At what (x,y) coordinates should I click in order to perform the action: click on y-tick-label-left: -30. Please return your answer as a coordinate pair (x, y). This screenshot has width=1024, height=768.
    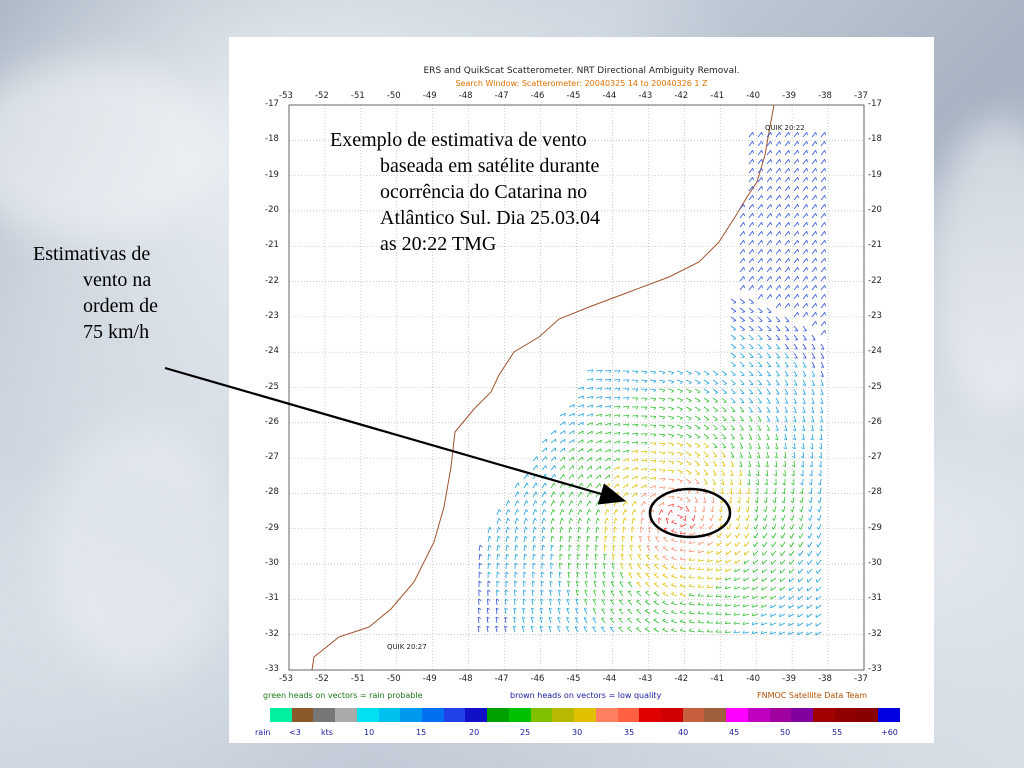
    Looking at the image, I should click on (272, 563).